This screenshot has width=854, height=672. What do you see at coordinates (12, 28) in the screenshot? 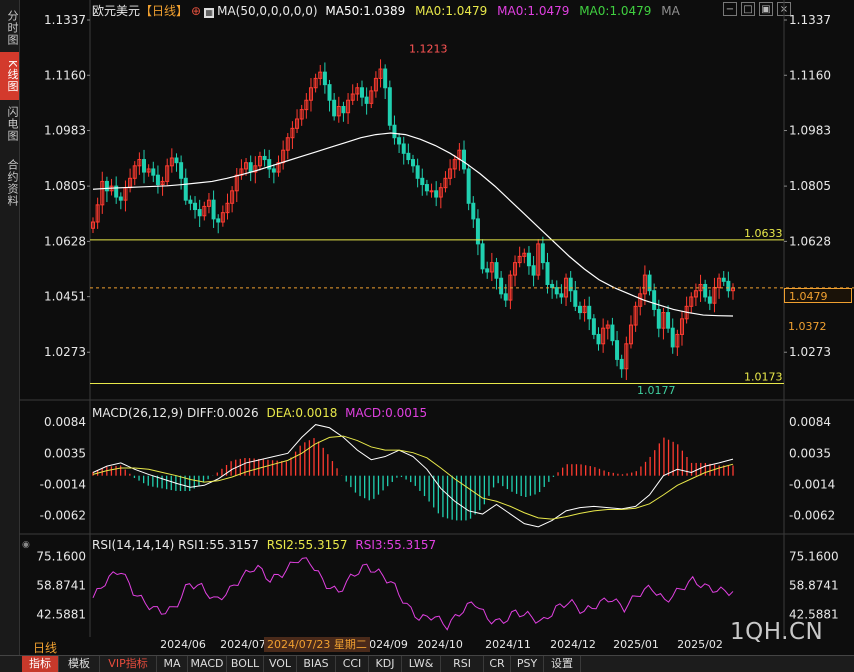
I see `tab-time-chart: 分时图` at bounding box center [12, 28].